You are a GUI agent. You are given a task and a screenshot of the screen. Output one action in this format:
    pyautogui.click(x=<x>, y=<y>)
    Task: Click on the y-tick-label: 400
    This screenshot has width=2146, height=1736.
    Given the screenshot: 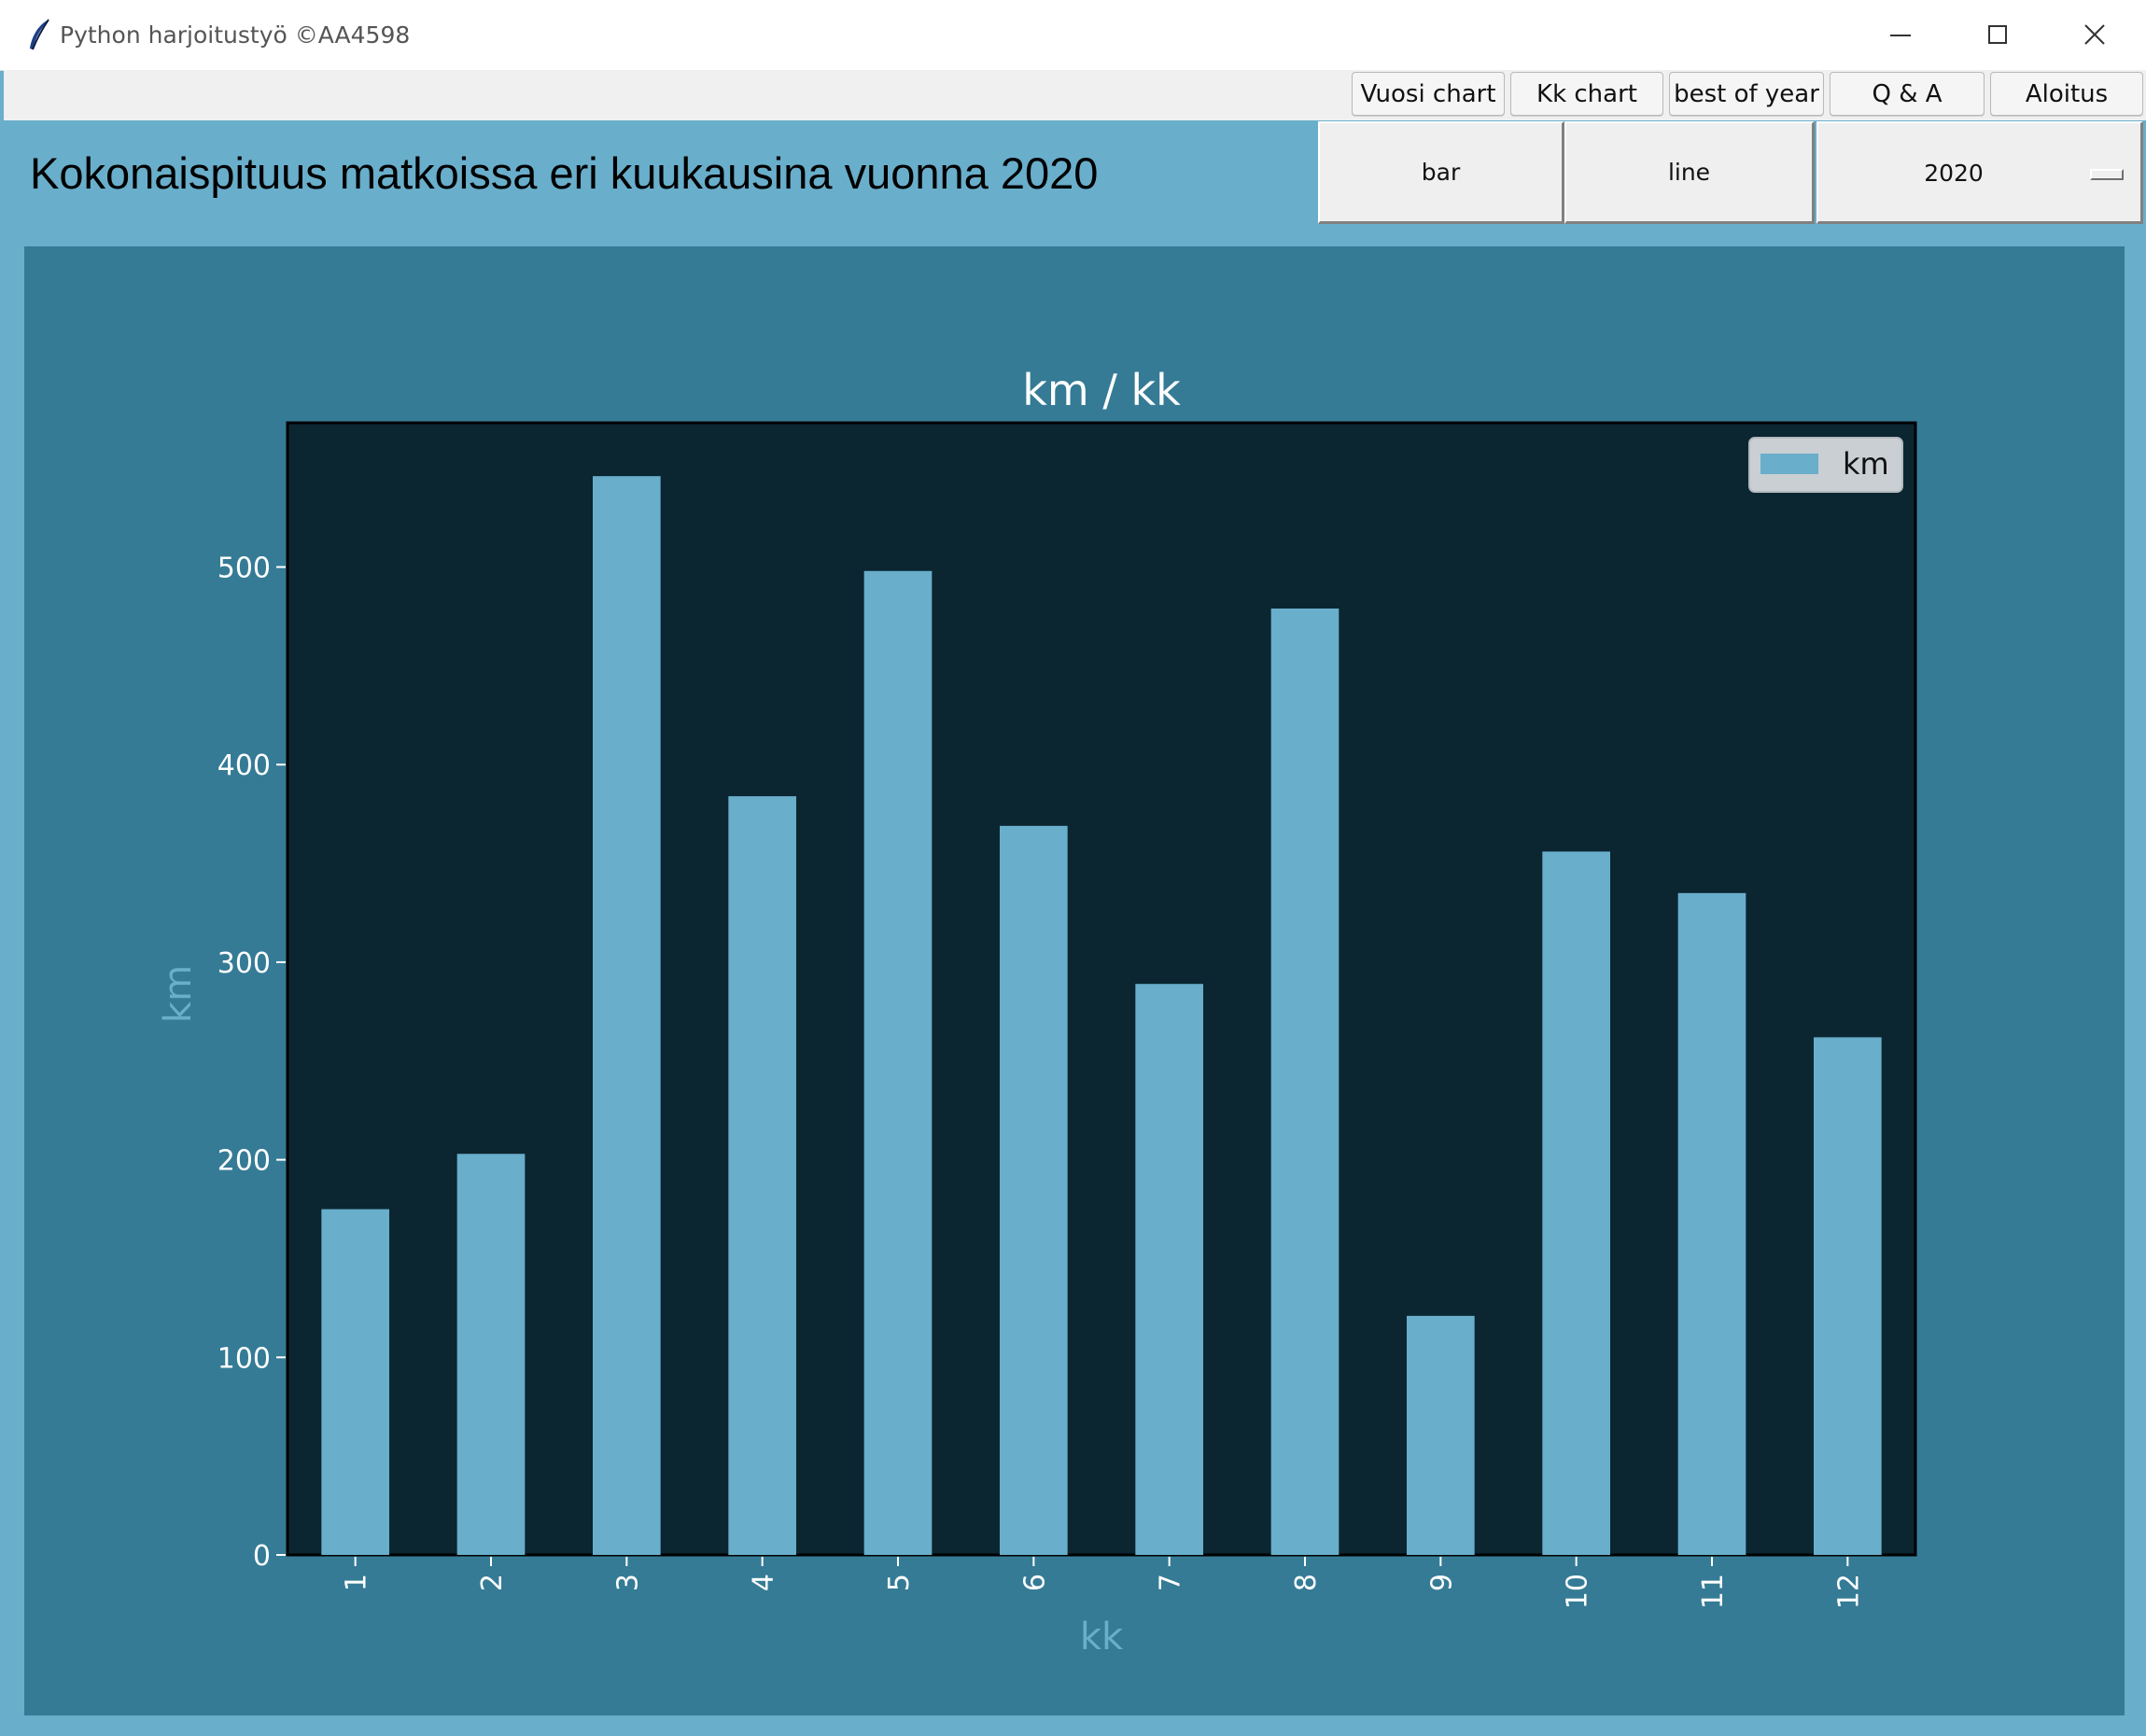 What is the action you would take?
    pyautogui.click(x=244, y=765)
    